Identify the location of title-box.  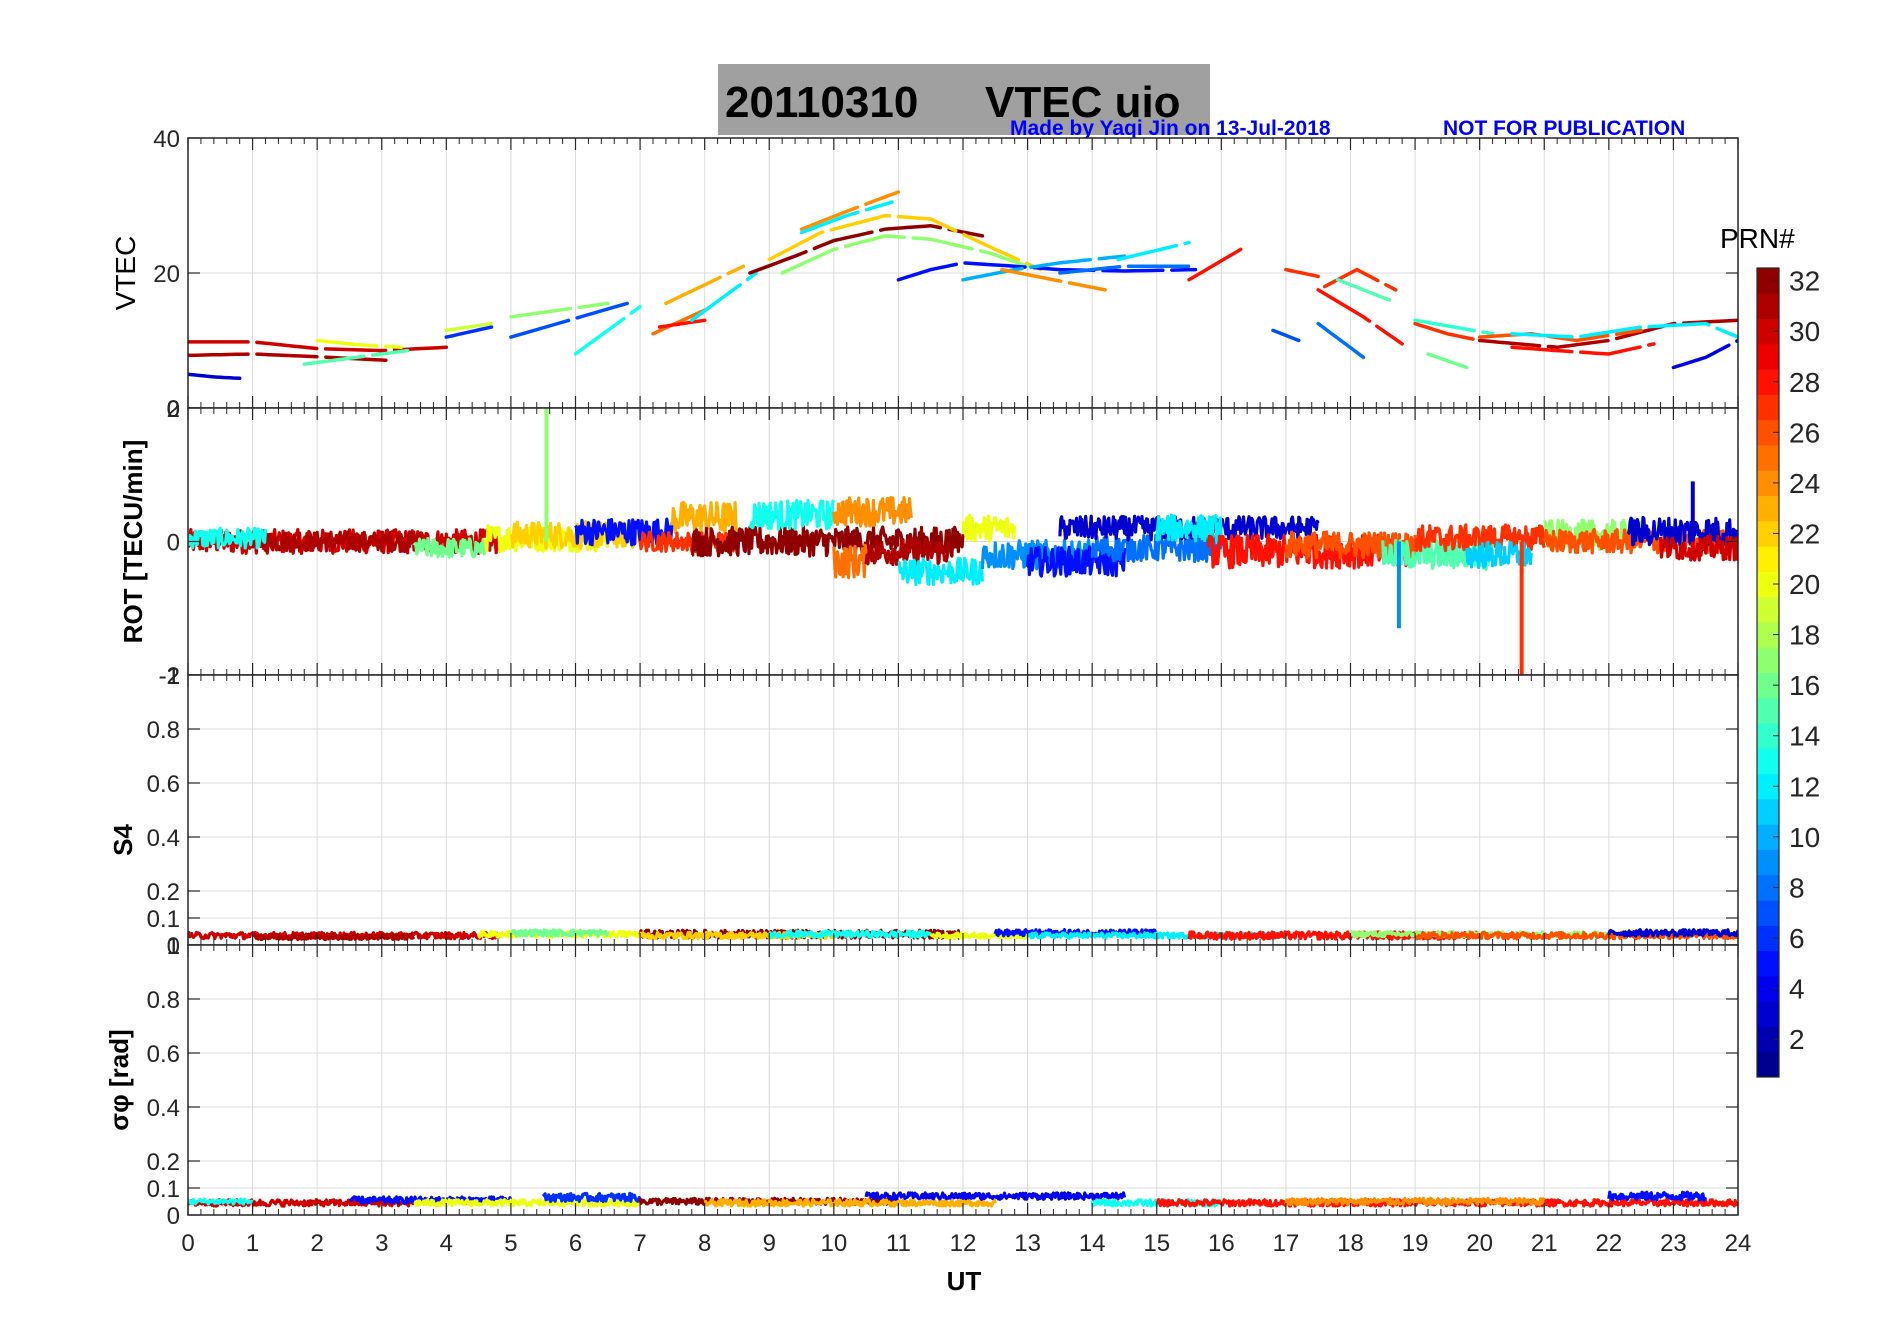
(964, 99).